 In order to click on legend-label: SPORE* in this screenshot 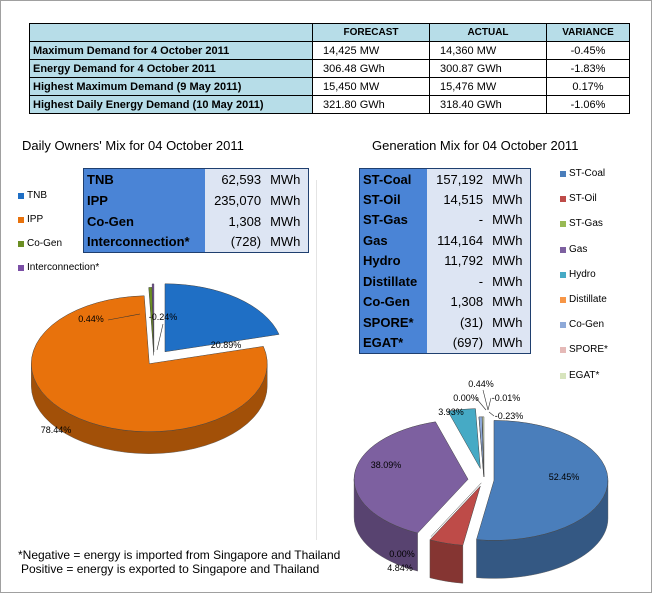, I will do `click(588, 350)`.